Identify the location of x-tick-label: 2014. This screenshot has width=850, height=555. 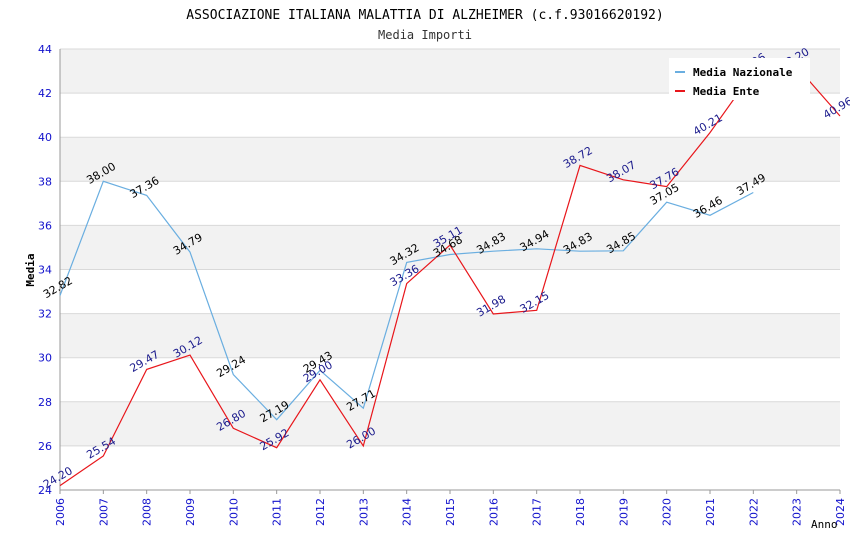
(407, 512).